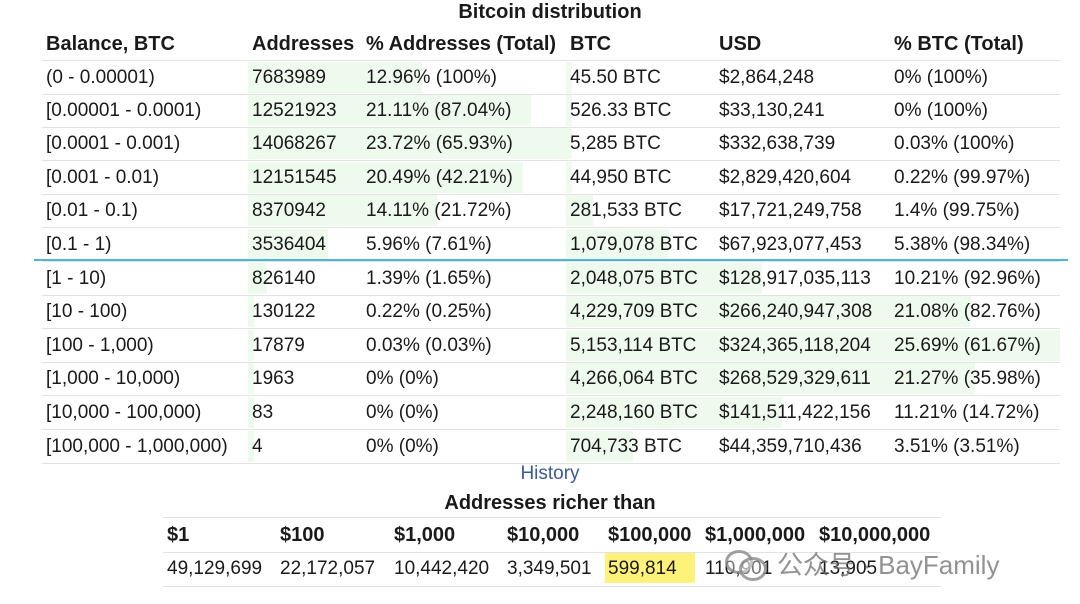 The image size is (1080, 604). What do you see at coordinates (642, 568) in the screenshot?
I see `richer-value-highlighted: 599,814` at bounding box center [642, 568].